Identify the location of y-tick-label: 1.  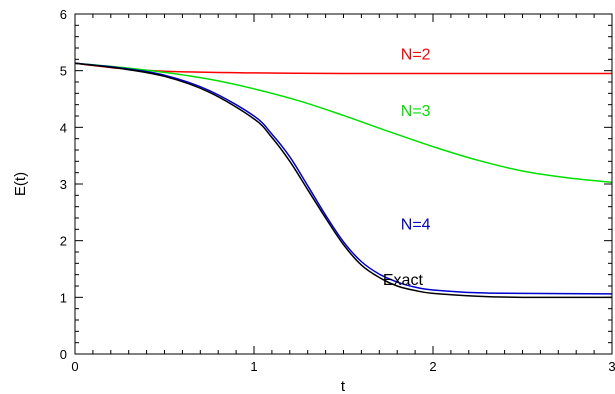
(63, 297).